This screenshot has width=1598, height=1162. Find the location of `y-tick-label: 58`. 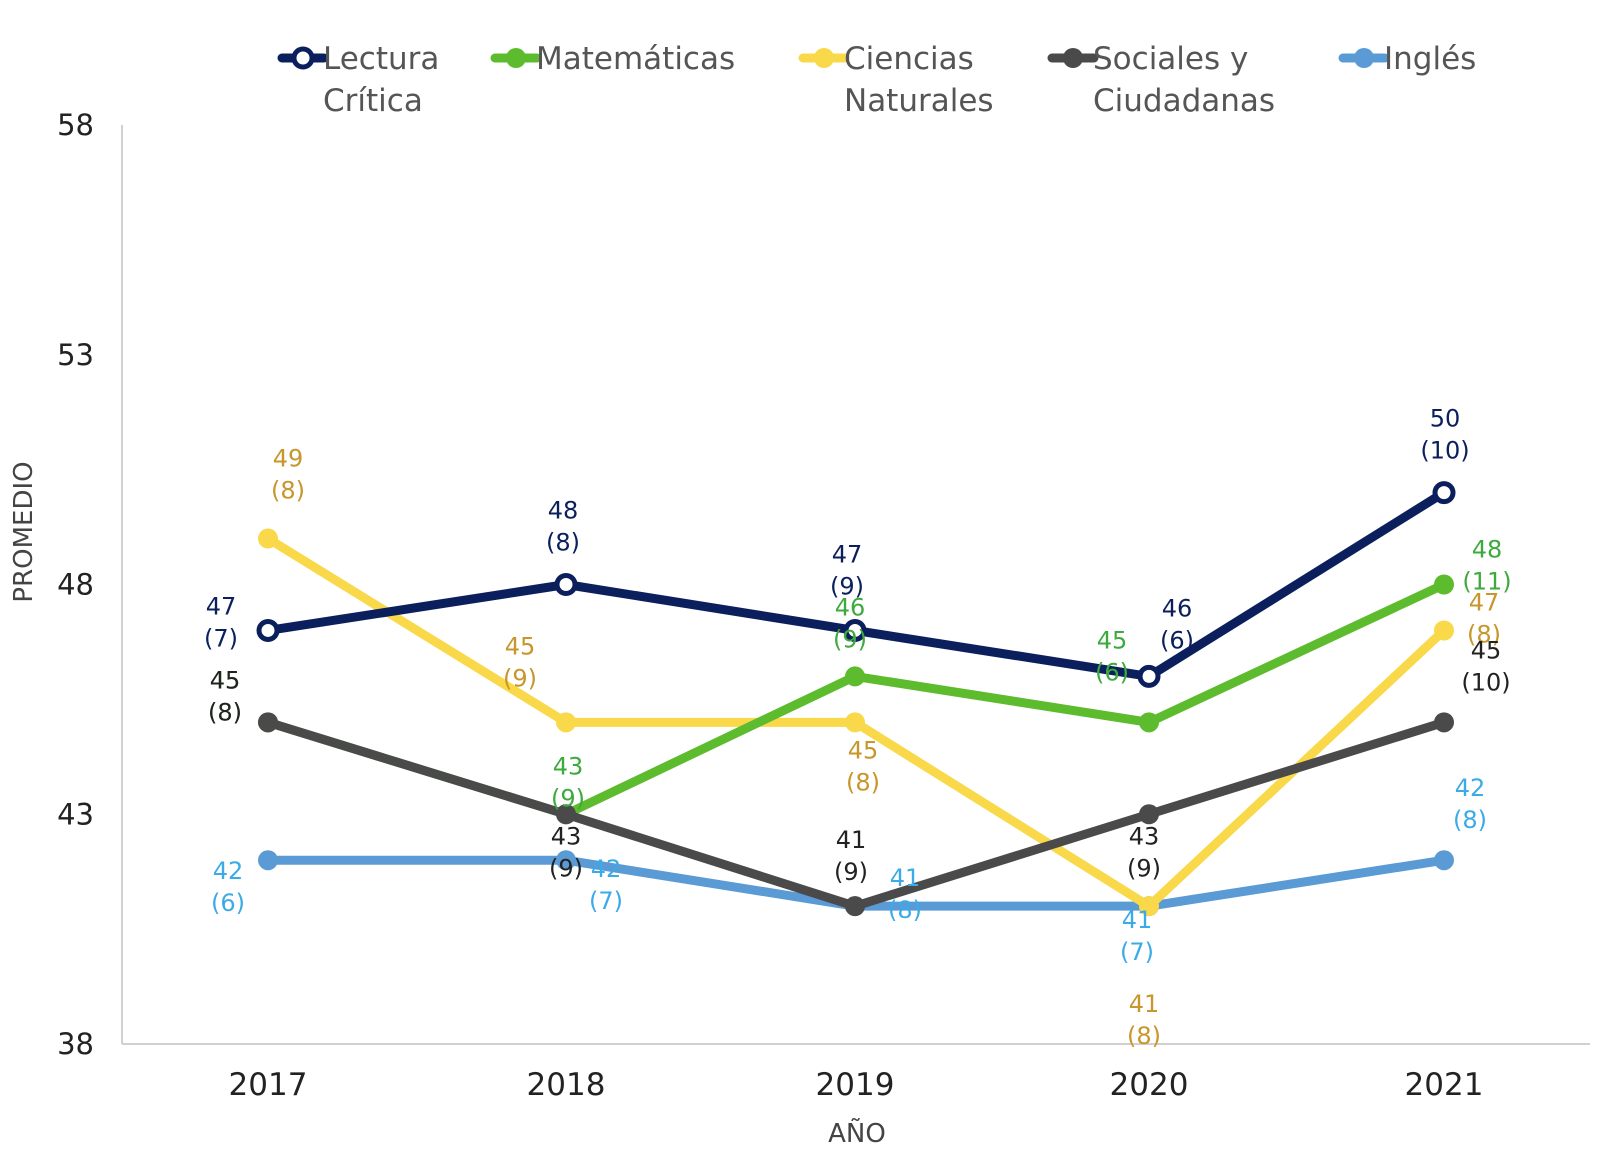

y-tick-label: 58 is located at coordinates (75, 125).